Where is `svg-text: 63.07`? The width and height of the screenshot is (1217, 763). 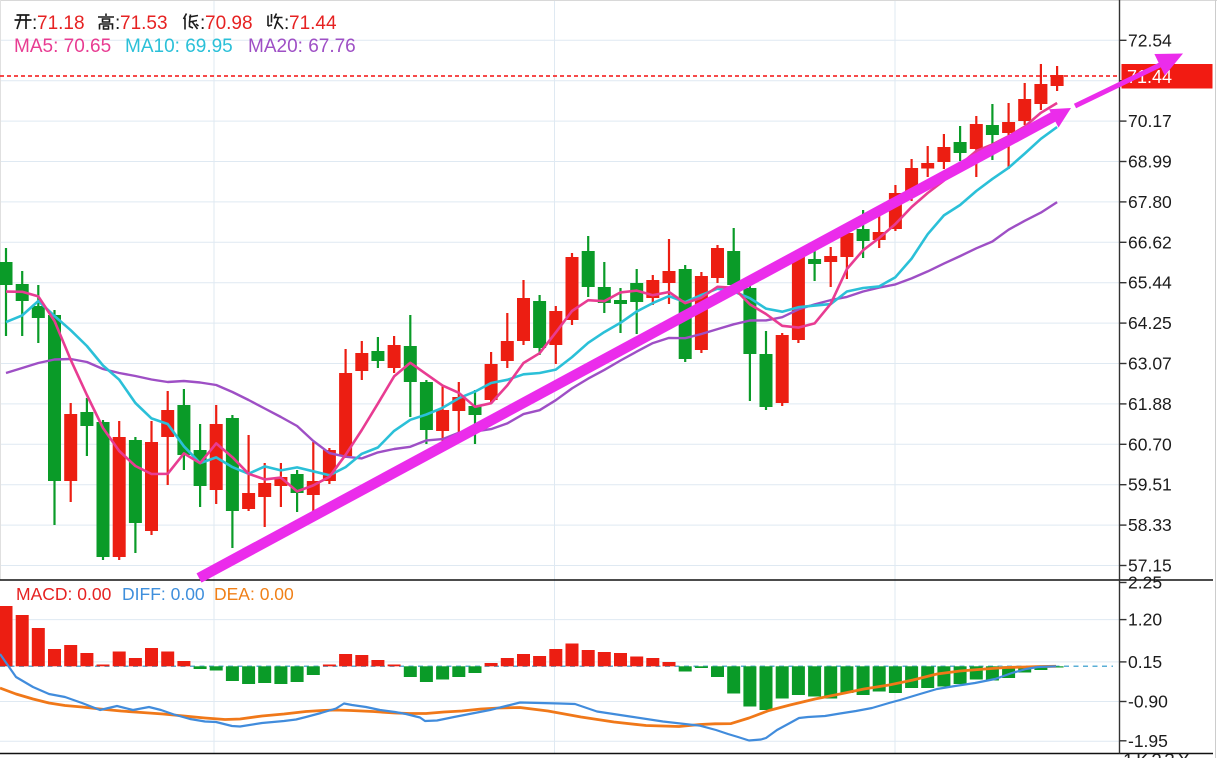
svg-text: 63.07 is located at coordinates (1150, 364).